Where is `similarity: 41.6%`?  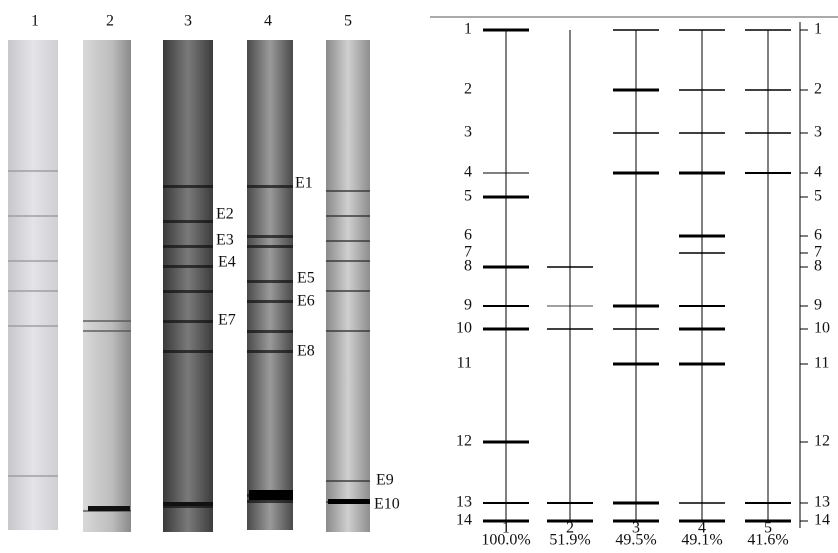
similarity: 41.6% is located at coordinates (767, 540).